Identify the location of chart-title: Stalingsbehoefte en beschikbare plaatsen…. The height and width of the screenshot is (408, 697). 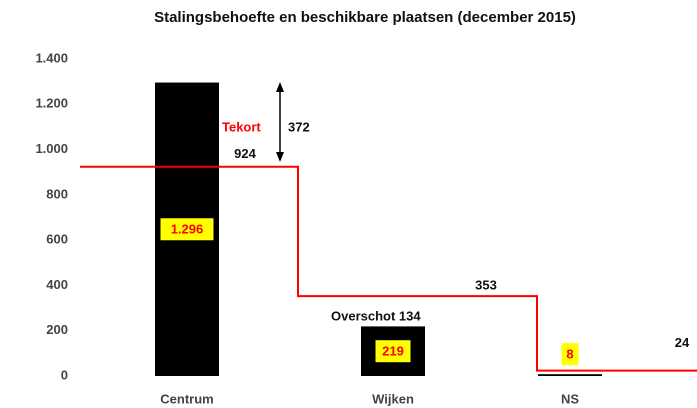
(365, 17).